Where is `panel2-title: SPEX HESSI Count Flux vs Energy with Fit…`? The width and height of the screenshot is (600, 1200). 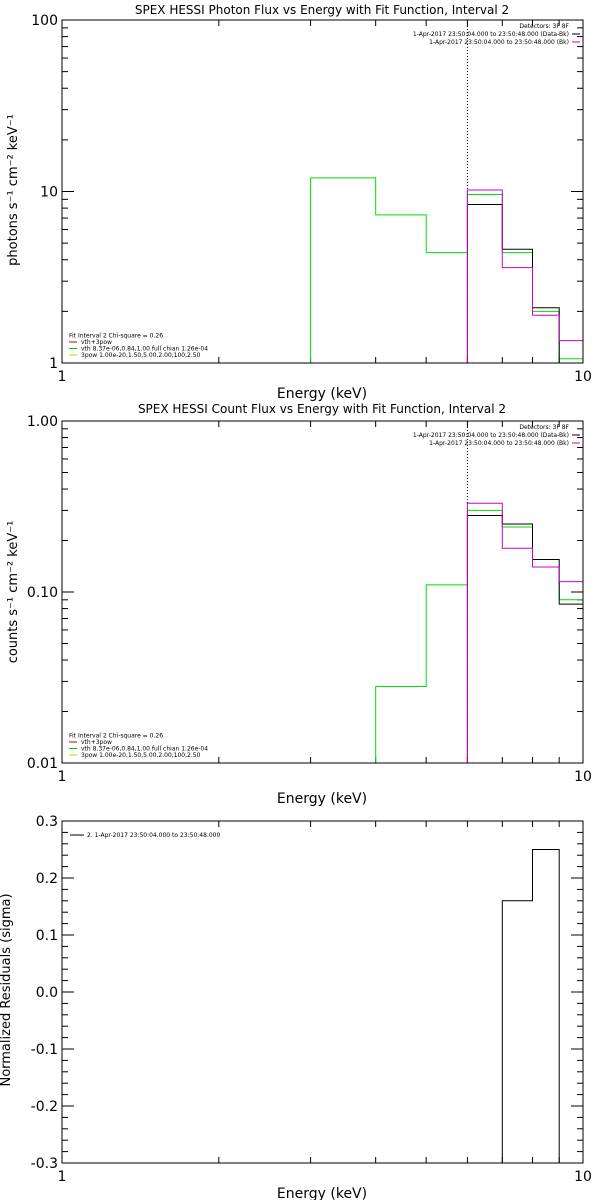 panel2-title: SPEX HESSI Count Flux vs Energy with Fit… is located at coordinates (322, 409).